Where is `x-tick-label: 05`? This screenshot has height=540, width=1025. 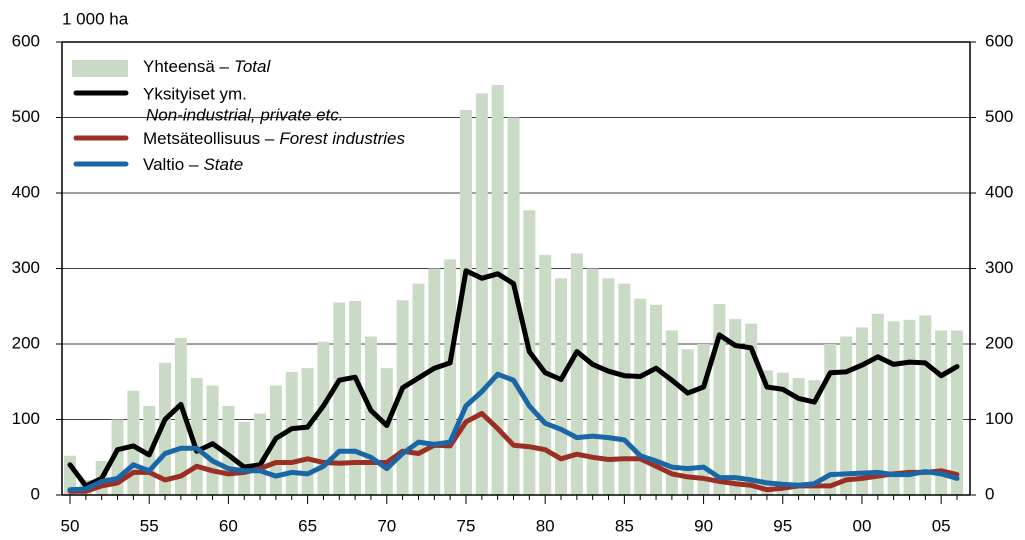
x-tick-label: 05 is located at coordinates (941, 525).